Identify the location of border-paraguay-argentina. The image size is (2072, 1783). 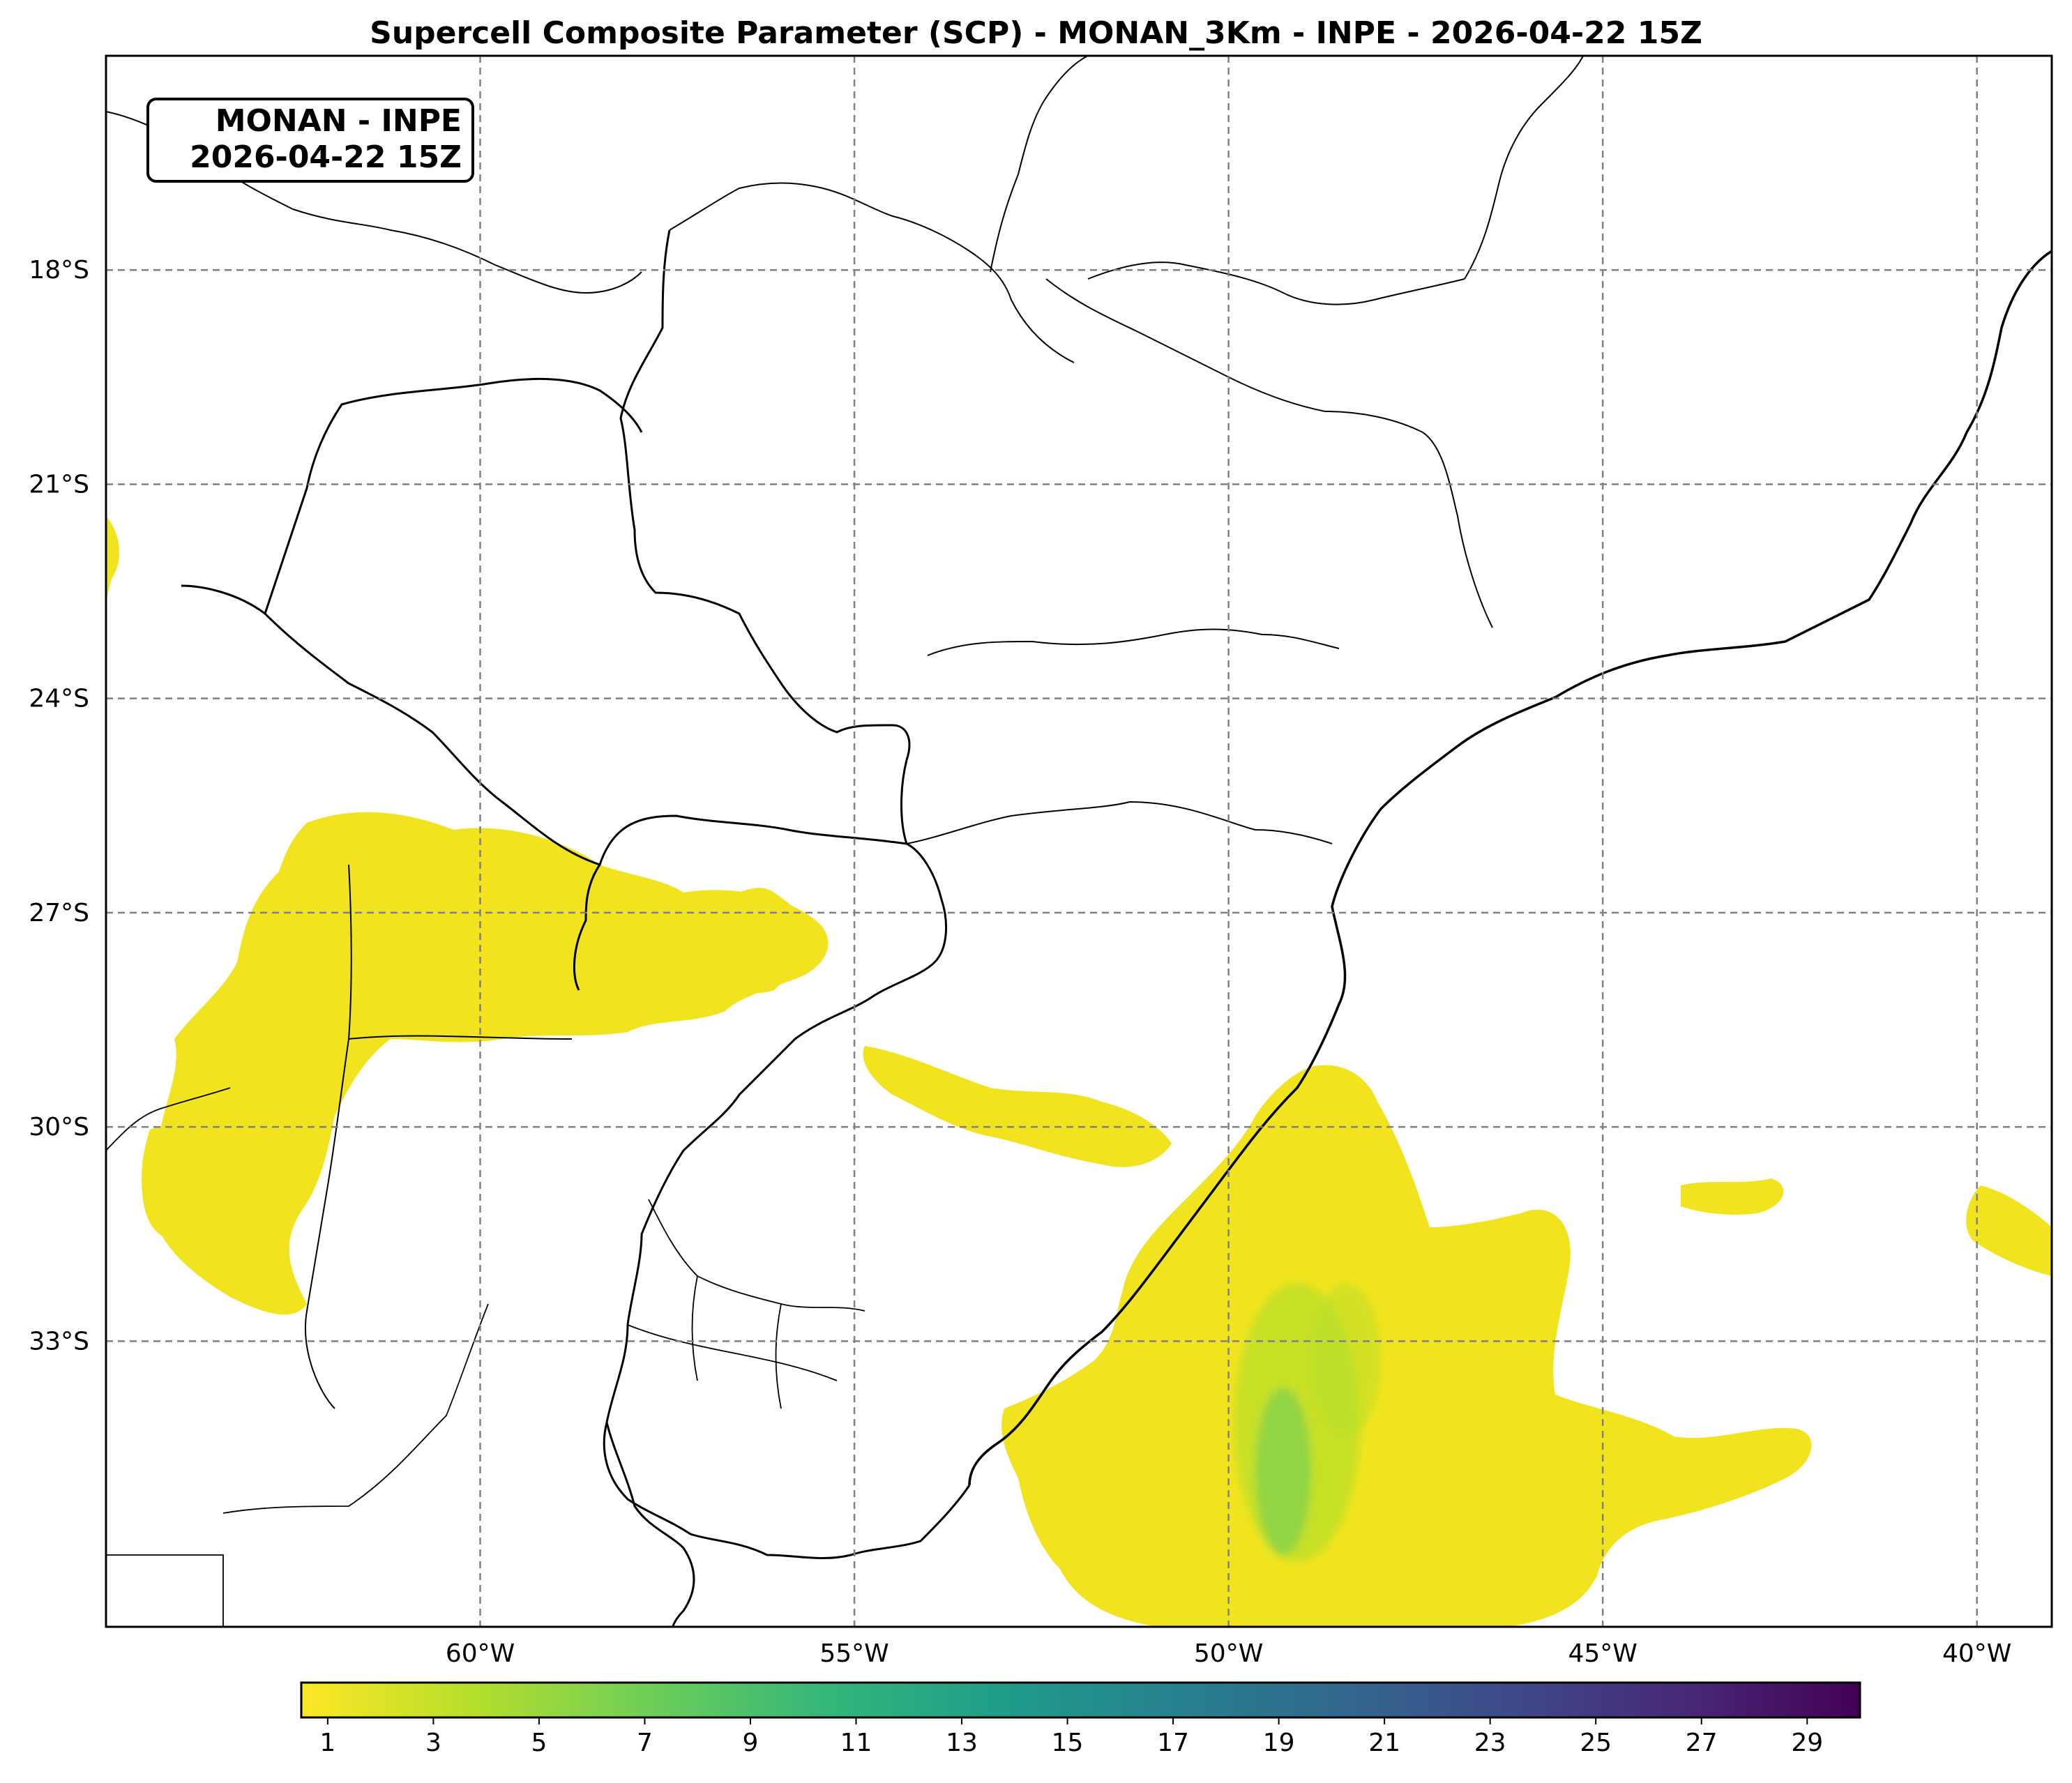
(544, 787).